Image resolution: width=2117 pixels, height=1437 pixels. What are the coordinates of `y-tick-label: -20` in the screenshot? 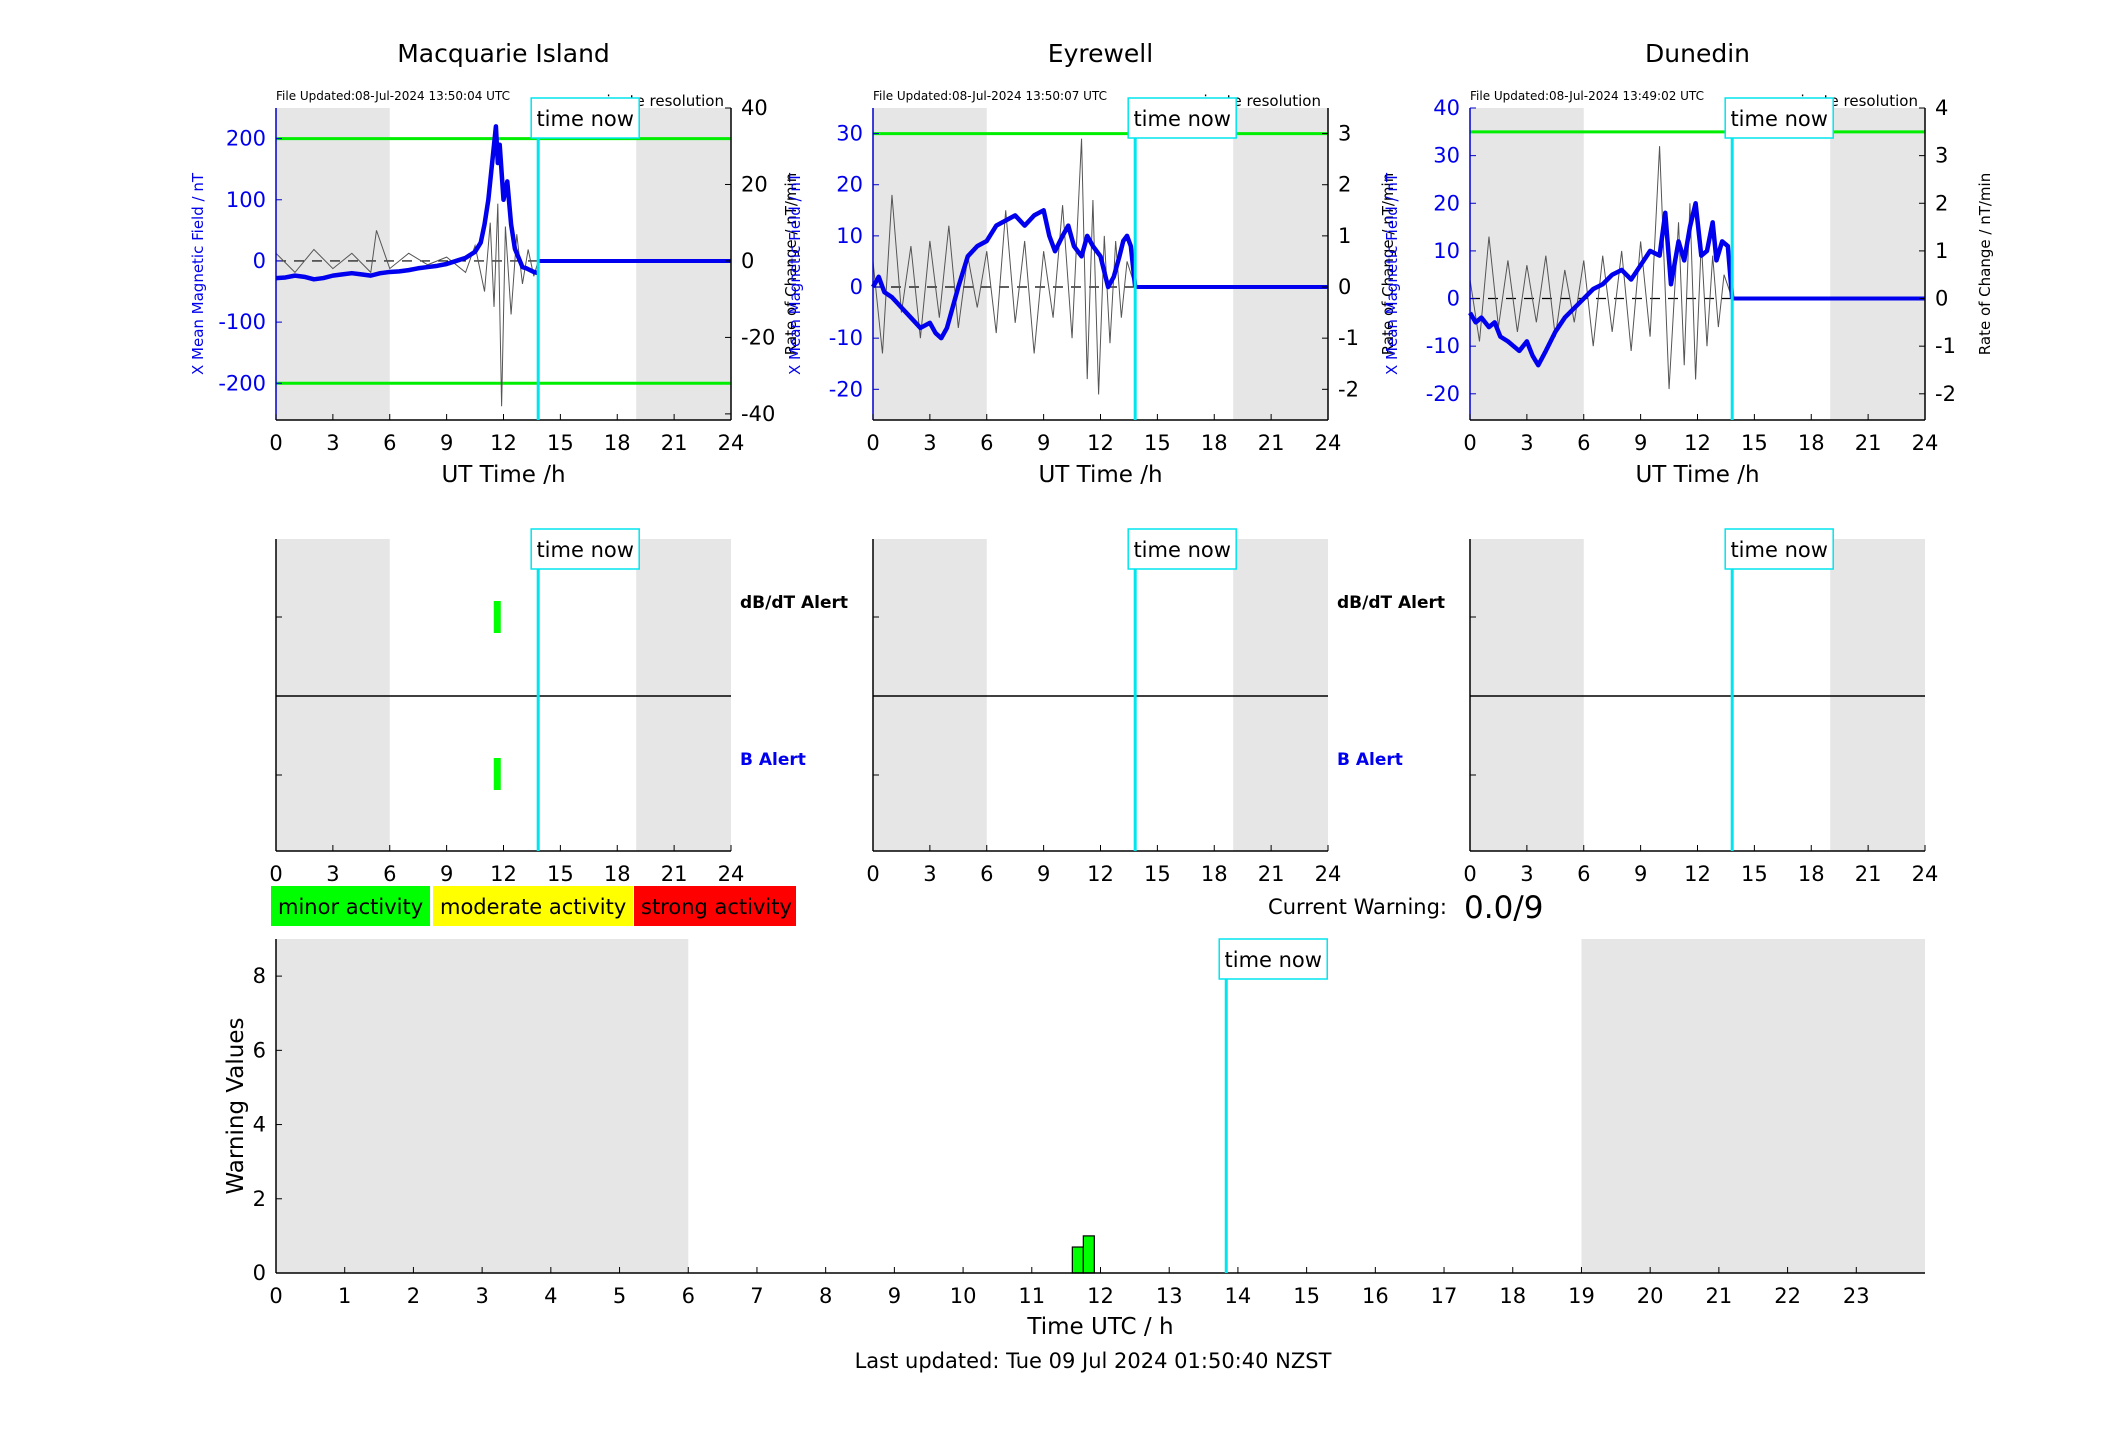 It's located at (846, 389).